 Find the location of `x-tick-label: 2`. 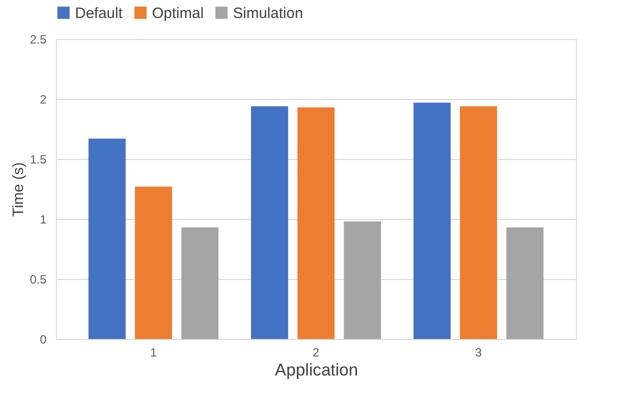

x-tick-label: 2 is located at coordinates (316, 353).